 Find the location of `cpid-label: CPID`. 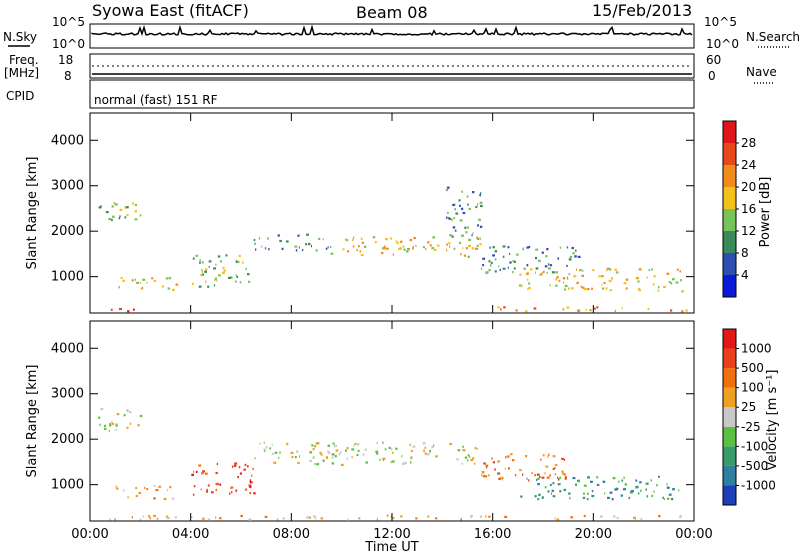

cpid-label: CPID is located at coordinates (20, 96).